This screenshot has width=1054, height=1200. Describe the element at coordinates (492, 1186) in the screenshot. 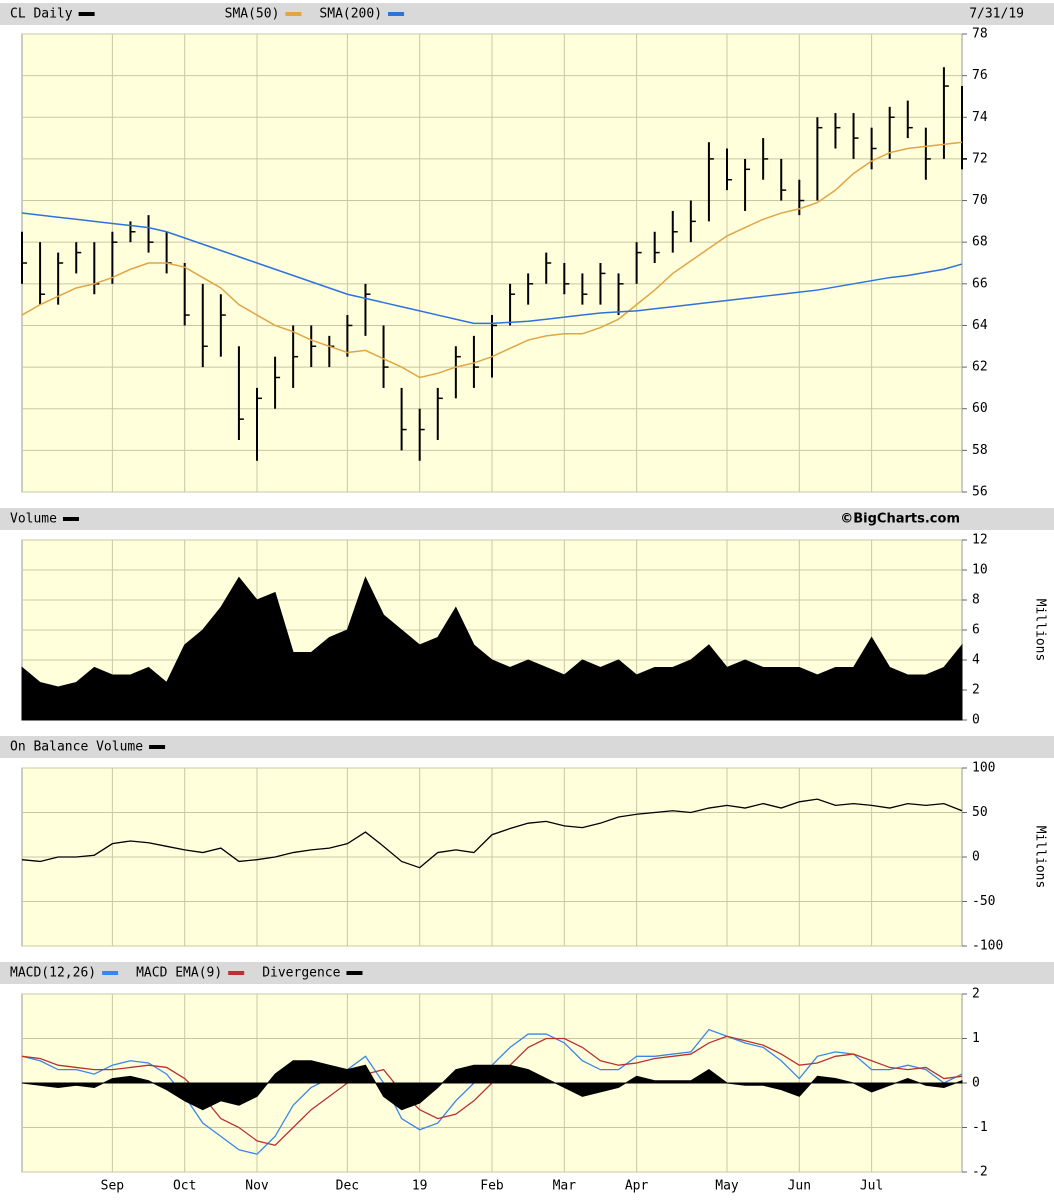

I see `x-tick-label: Feb` at that location.